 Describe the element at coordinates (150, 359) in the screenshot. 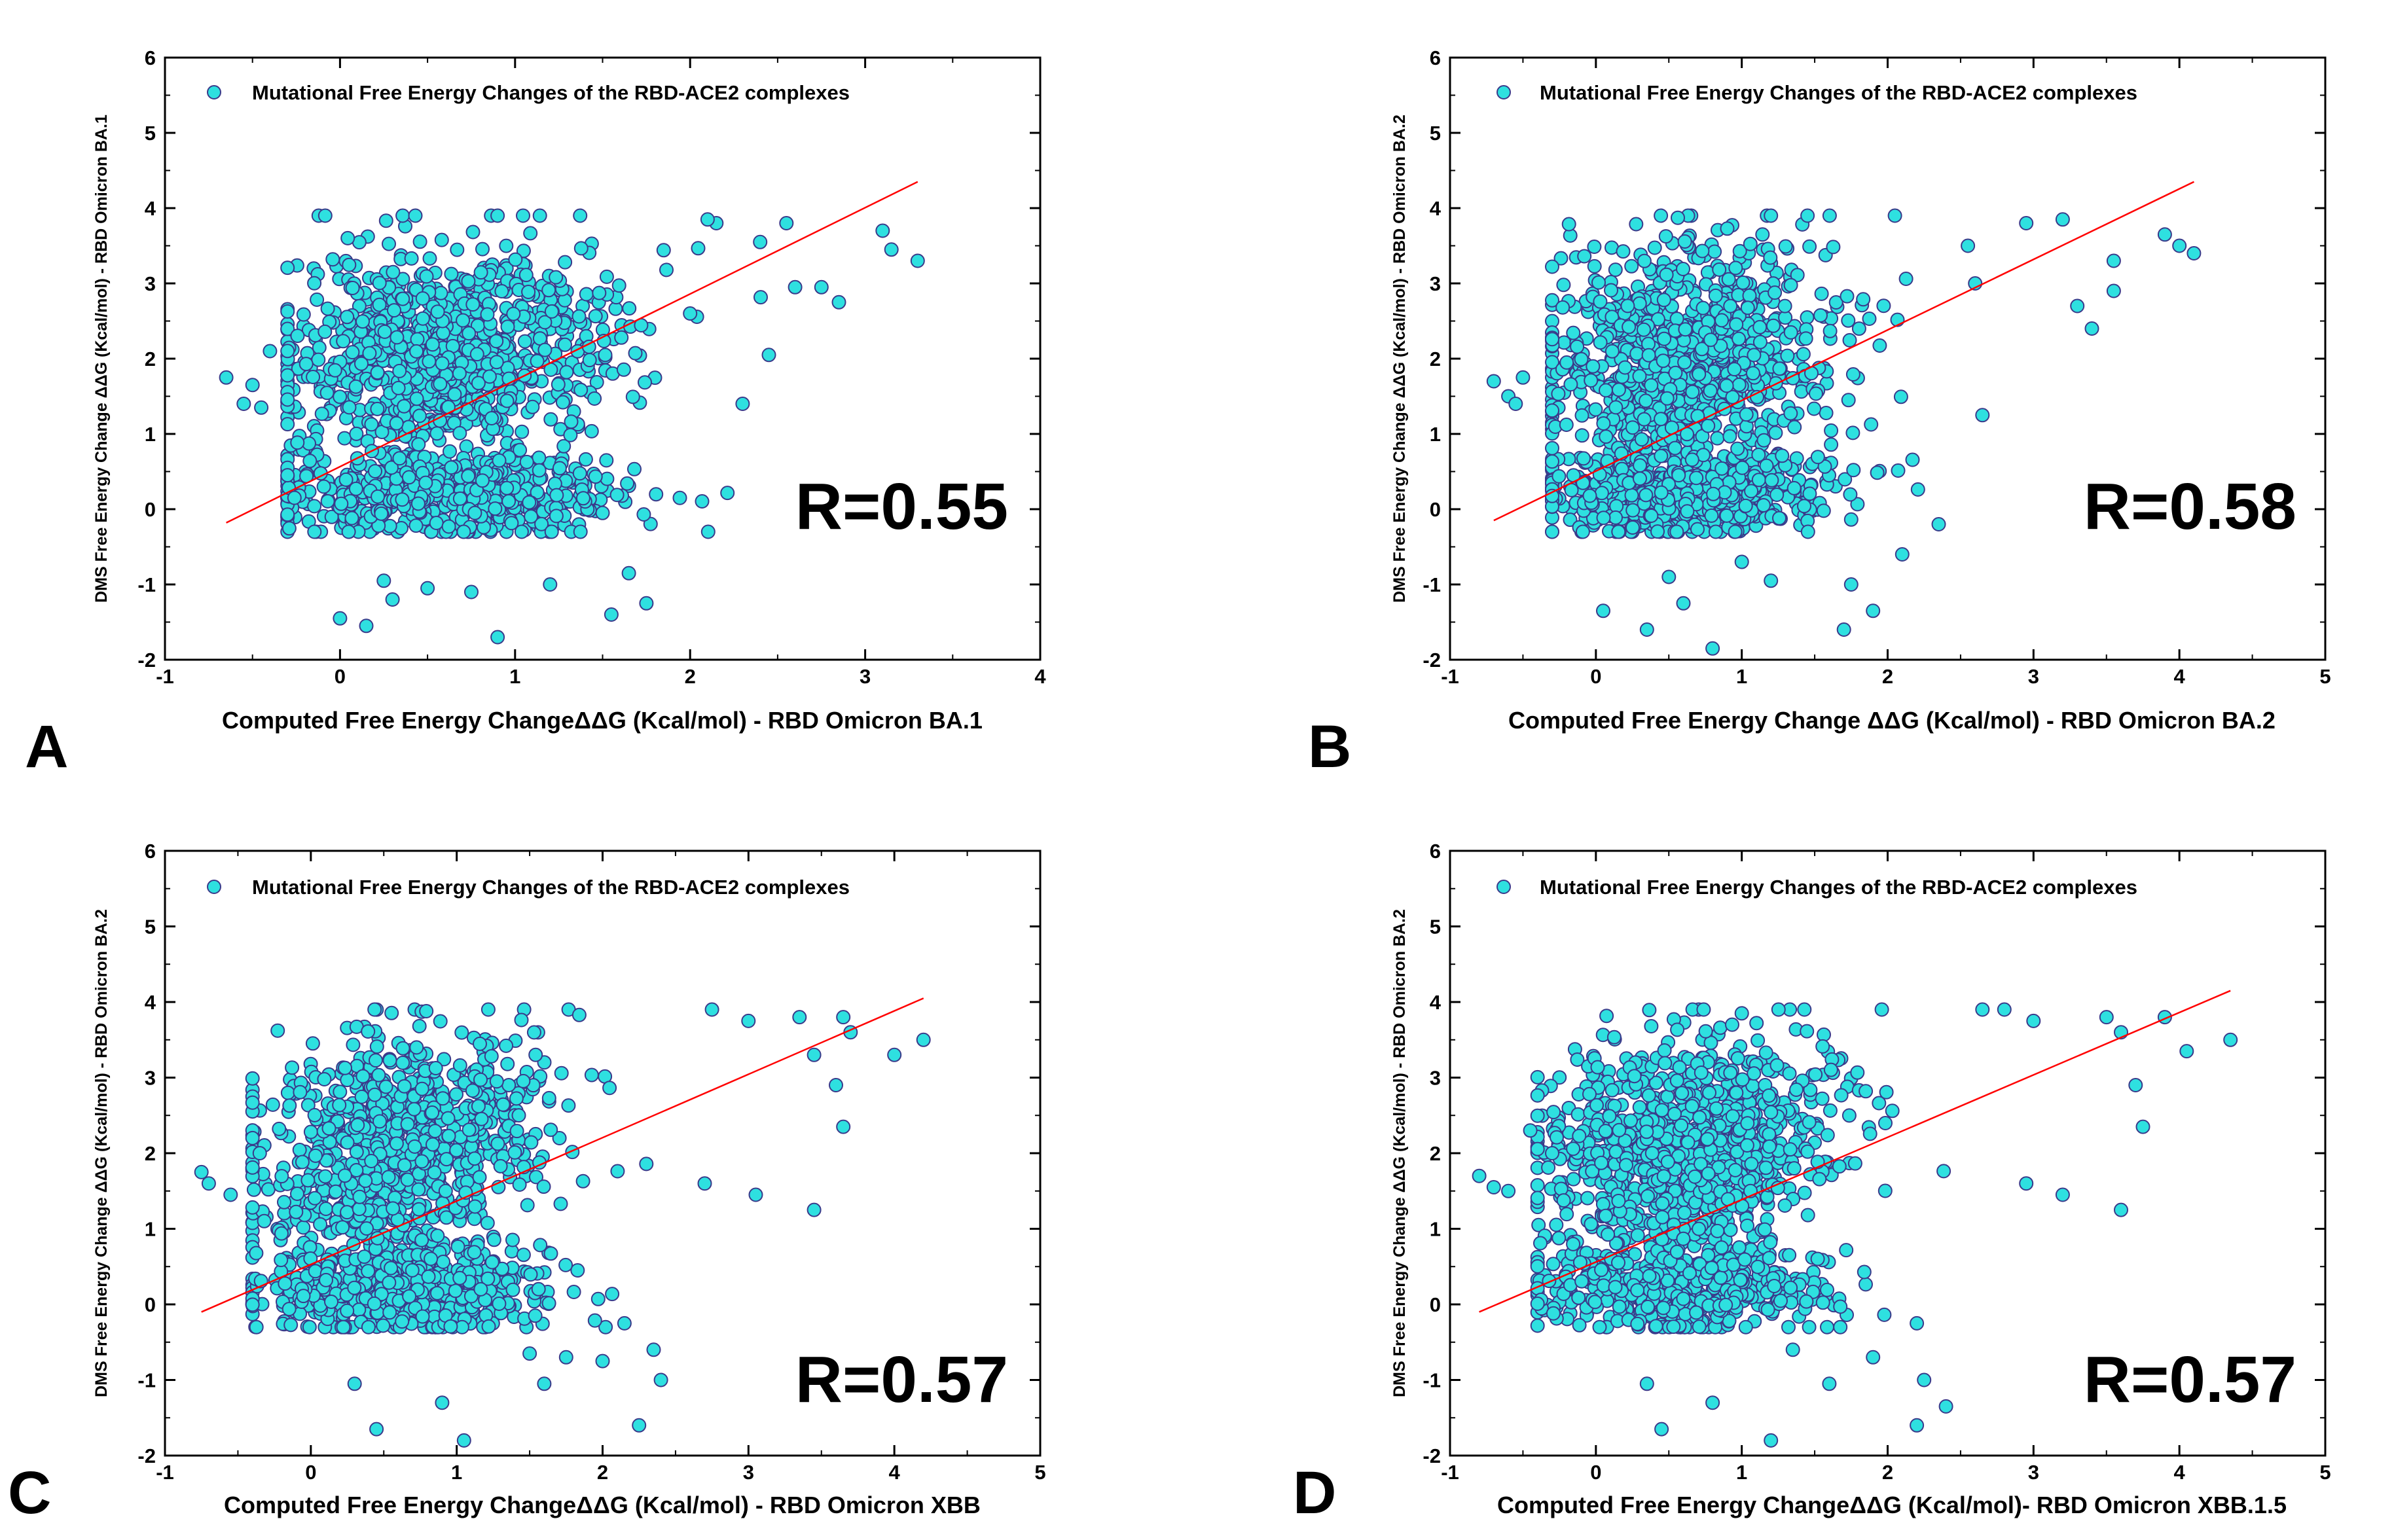

I see `y-tick-label: 2` at that location.